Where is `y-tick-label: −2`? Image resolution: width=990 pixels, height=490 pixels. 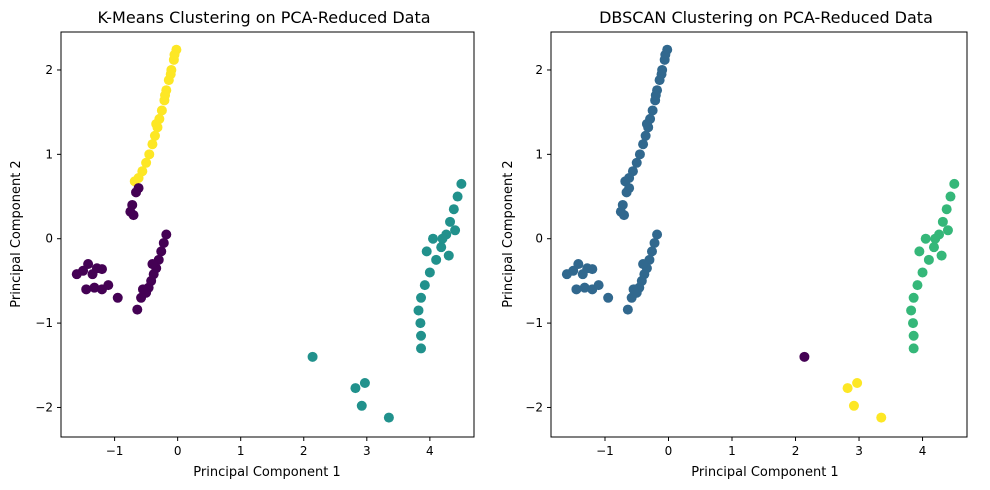
y-tick-label: −2 is located at coordinates (44, 407).